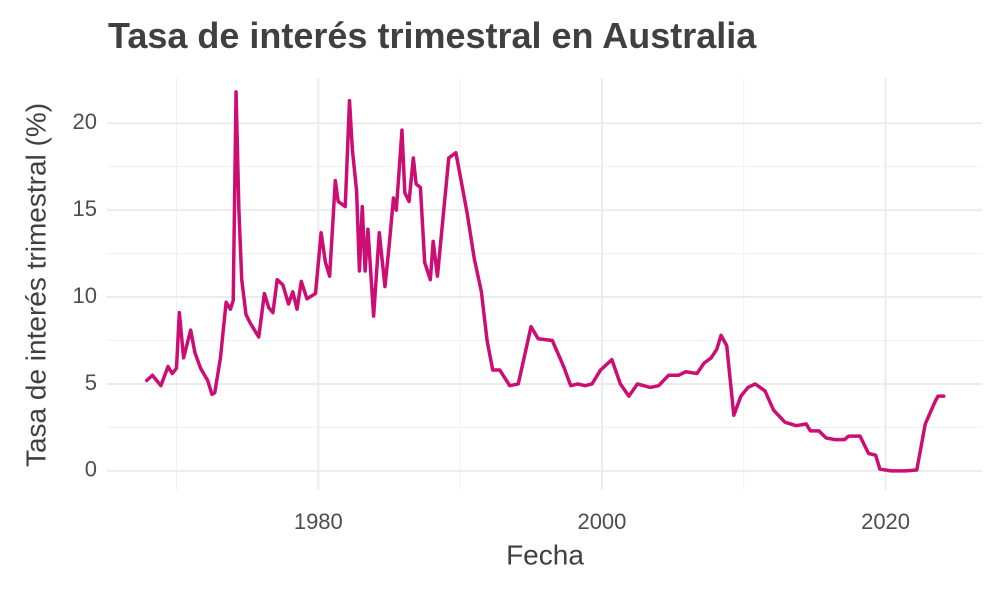  Describe the element at coordinates (601, 521) in the screenshot. I see `x-tick-label: 2000` at that location.